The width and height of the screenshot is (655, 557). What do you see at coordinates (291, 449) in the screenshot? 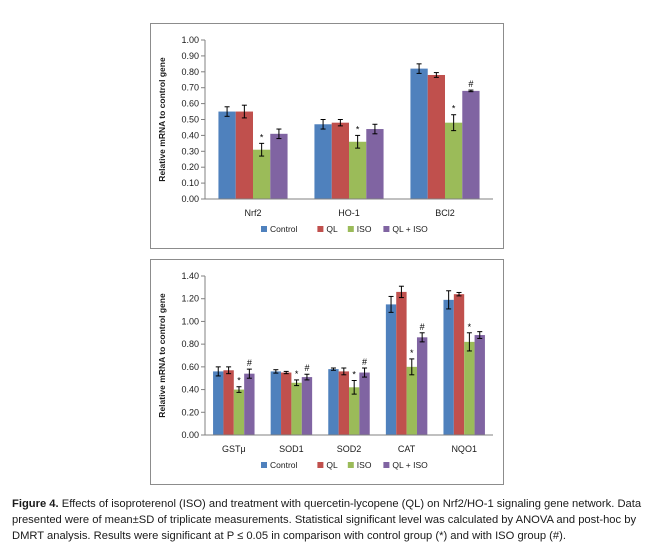
I see `x-tick-label: SOD1` at bounding box center [291, 449].